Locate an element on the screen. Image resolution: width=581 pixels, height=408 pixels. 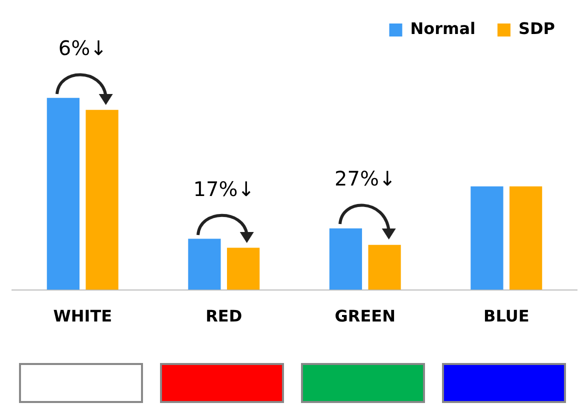
annotation: 17%↓ is located at coordinates (223, 188).